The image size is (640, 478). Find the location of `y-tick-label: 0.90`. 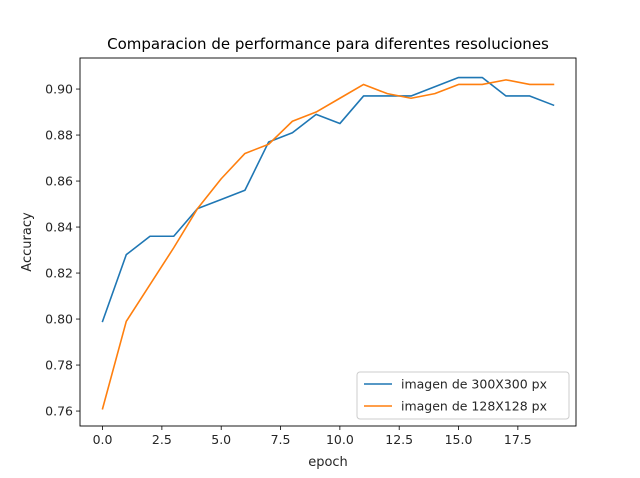

y-tick-label: 0.90 is located at coordinates (59, 89).